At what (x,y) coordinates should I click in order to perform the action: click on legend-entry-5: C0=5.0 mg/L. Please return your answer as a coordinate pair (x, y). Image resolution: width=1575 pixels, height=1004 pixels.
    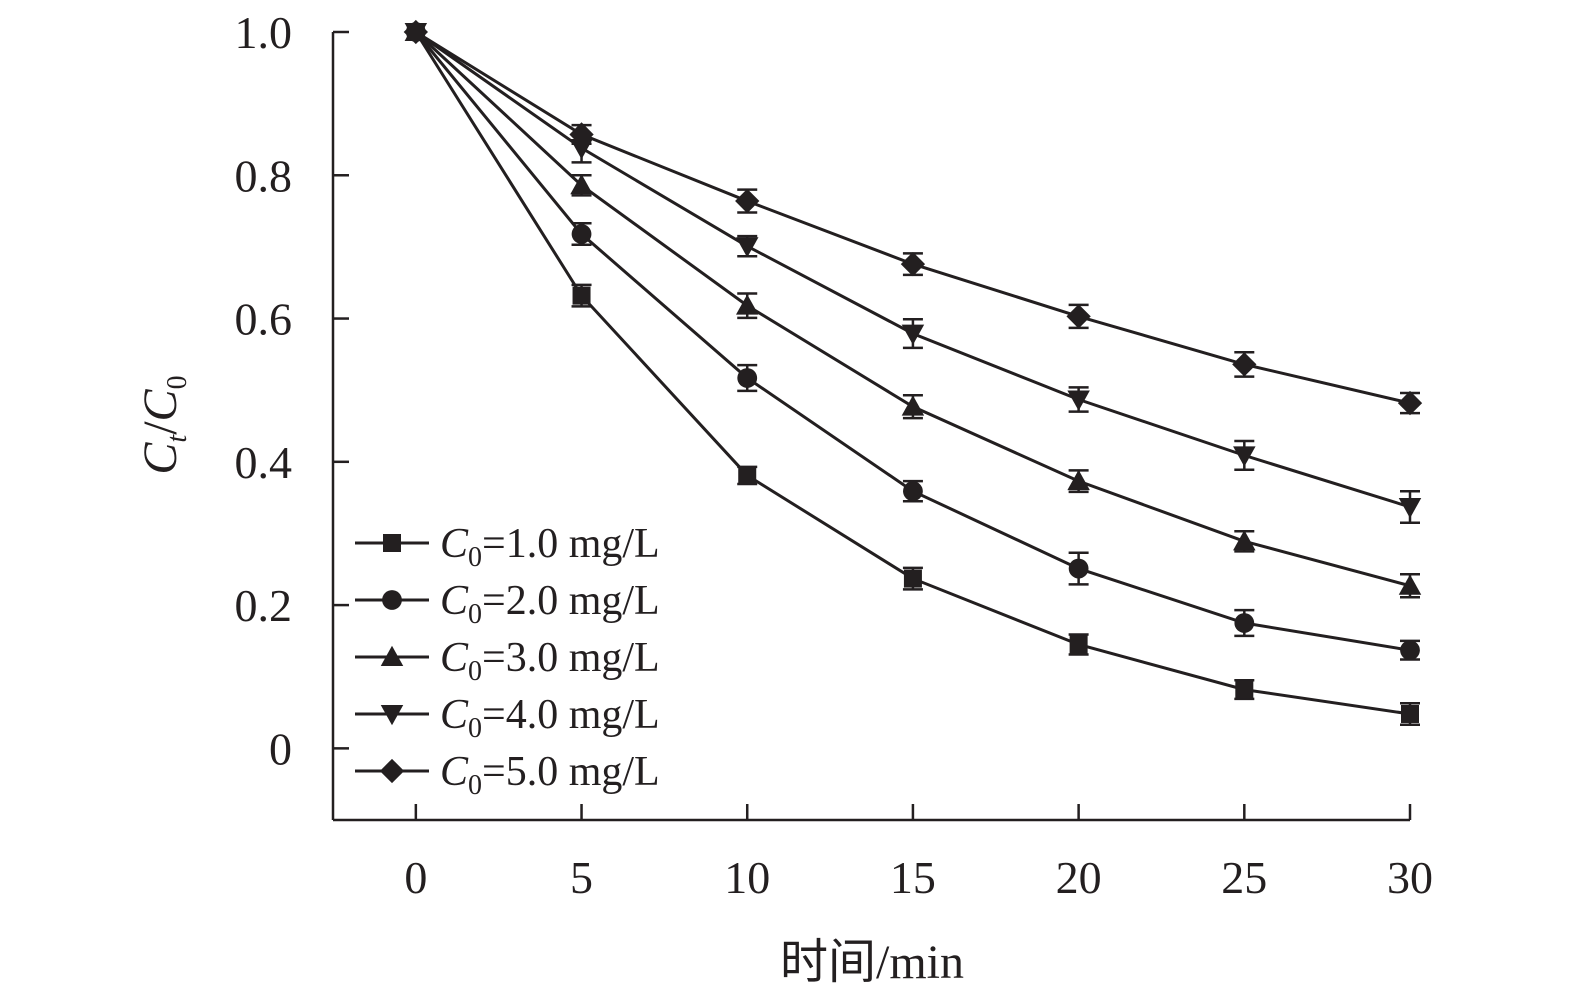
    Looking at the image, I should click on (507, 775).